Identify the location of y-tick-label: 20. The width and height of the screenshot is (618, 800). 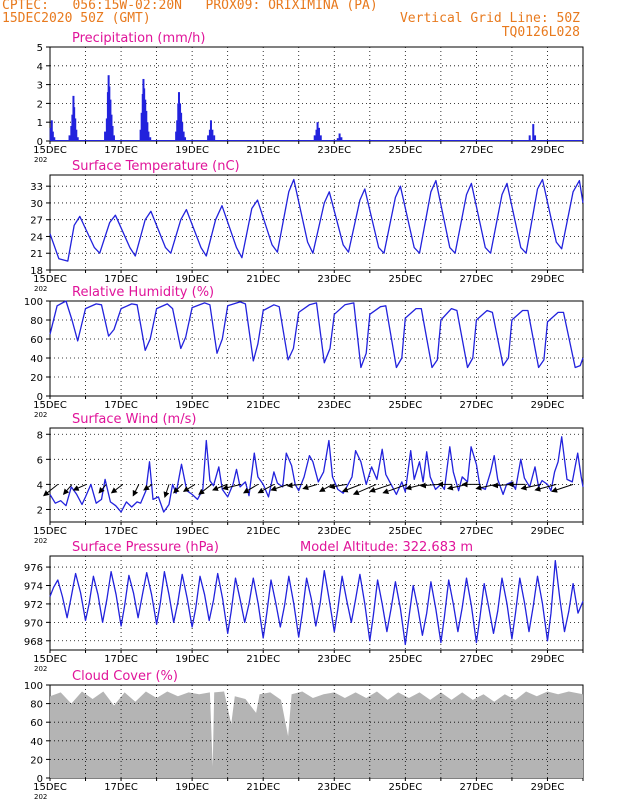
(36, 378).